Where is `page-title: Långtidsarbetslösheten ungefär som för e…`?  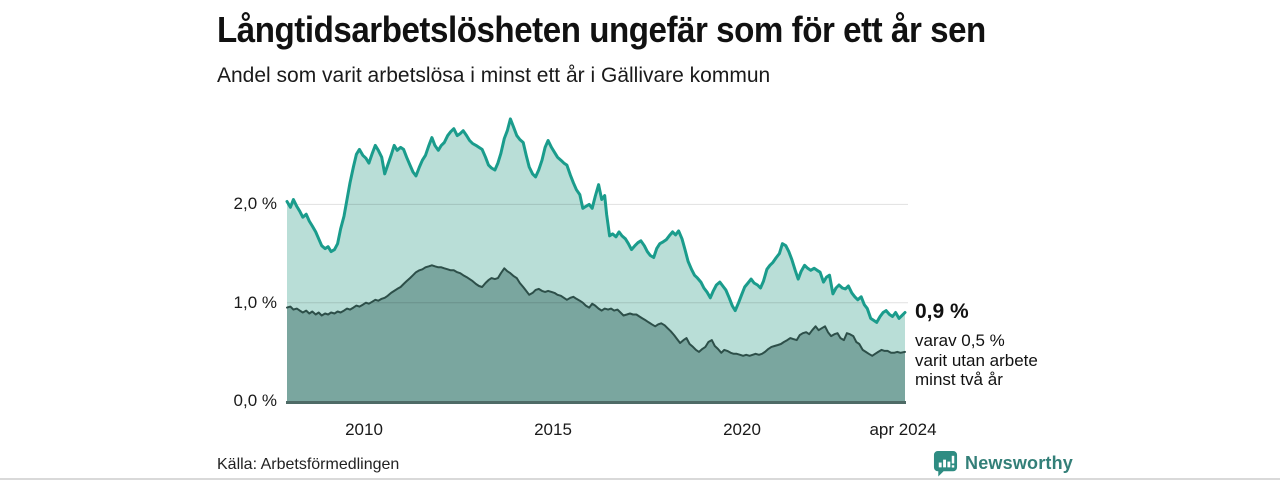
page-title: Långtidsarbetslösheten ungefär som för e… is located at coordinates (601, 29).